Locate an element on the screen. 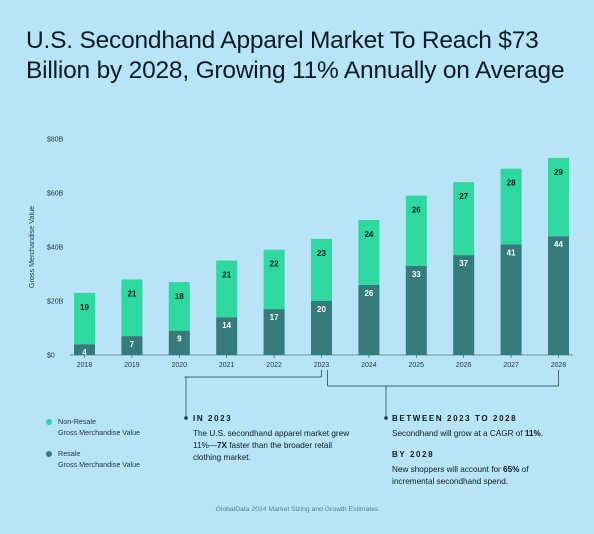 This screenshot has width=594, height=534. annotation-heading: BETWEEN 2023 TO 2028 is located at coordinates (455, 418).